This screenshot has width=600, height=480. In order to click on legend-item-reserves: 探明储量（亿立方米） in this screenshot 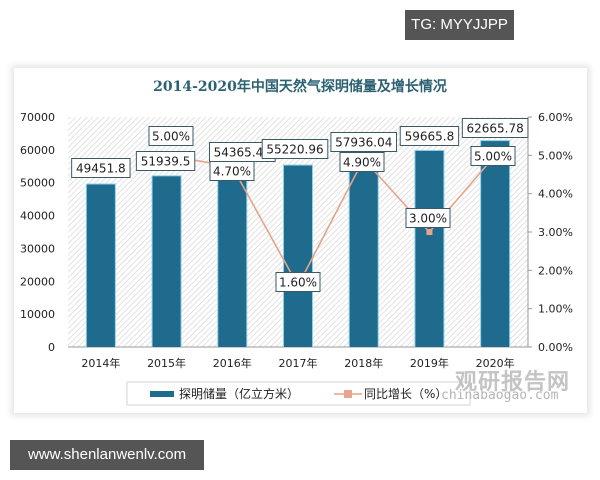, I will do `click(224, 393)`.